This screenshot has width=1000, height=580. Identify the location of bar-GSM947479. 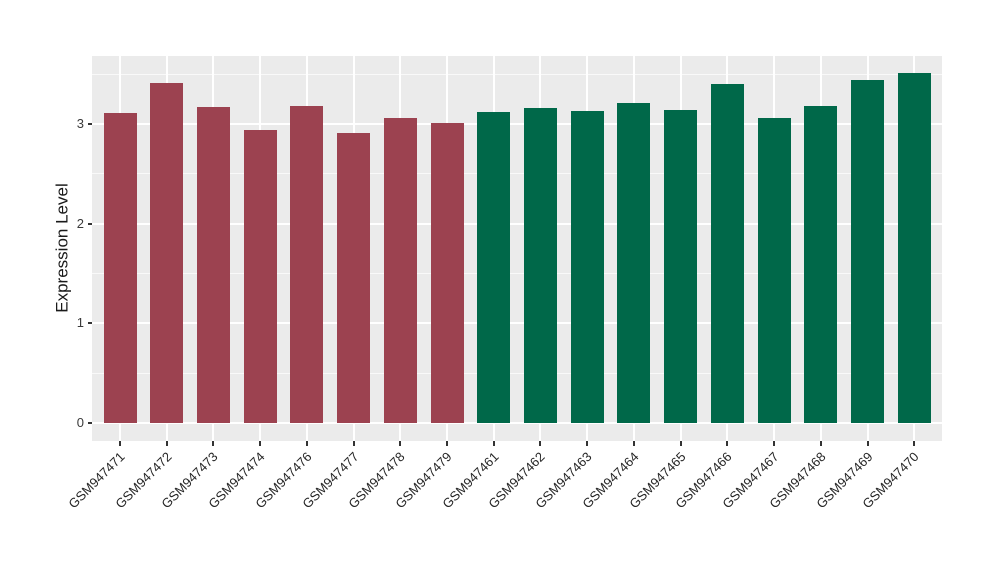
(447, 272).